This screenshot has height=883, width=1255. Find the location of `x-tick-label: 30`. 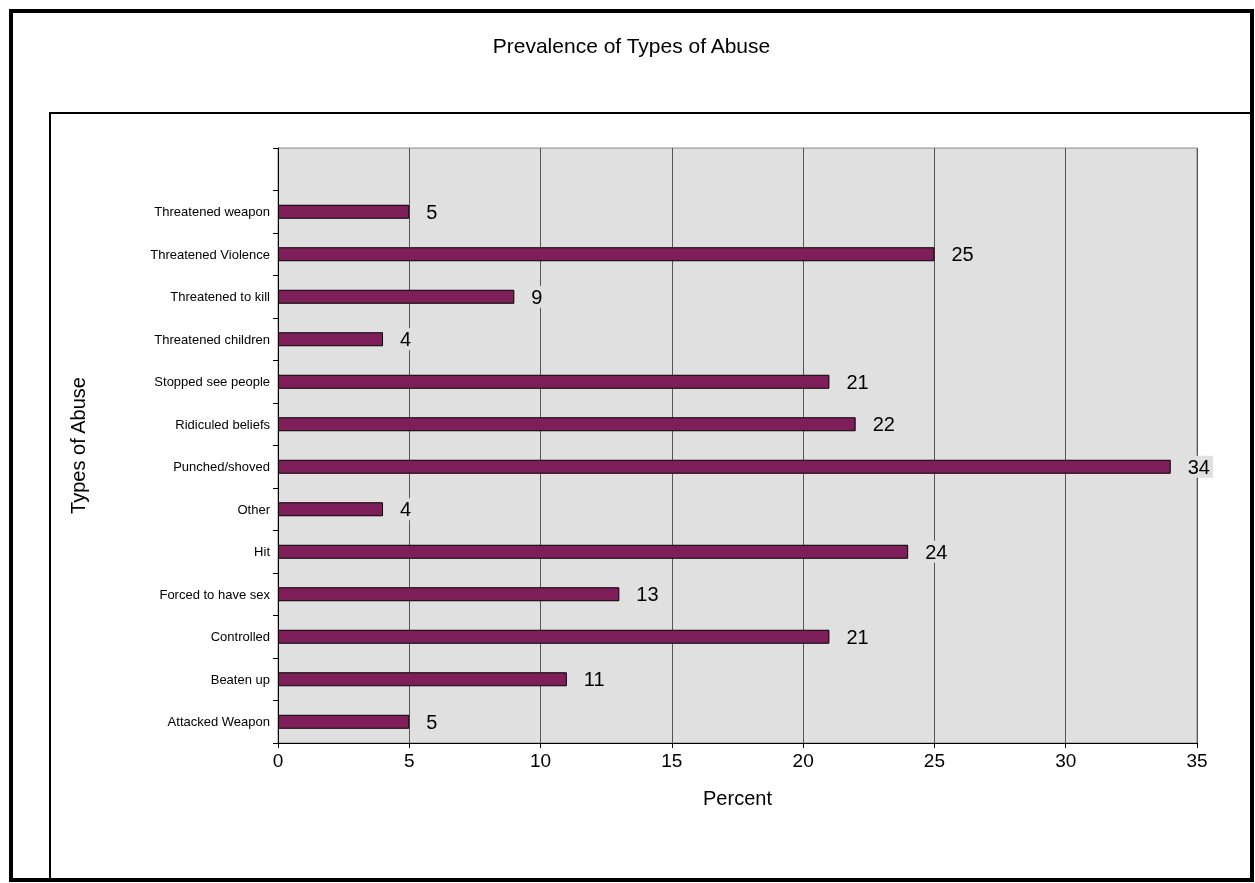

x-tick-label: 30 is located at coordinates (1066, 760).